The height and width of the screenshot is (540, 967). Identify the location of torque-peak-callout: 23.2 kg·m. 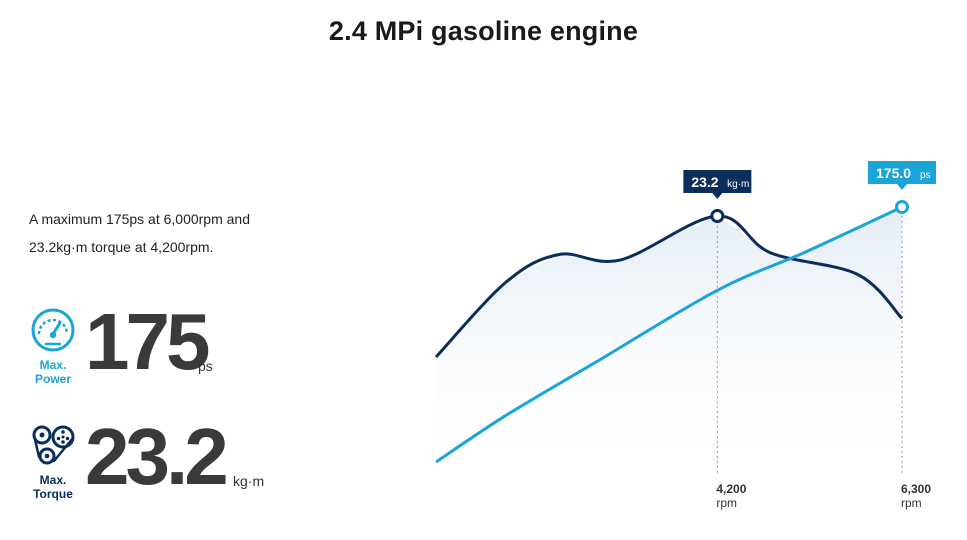
(717, 184).